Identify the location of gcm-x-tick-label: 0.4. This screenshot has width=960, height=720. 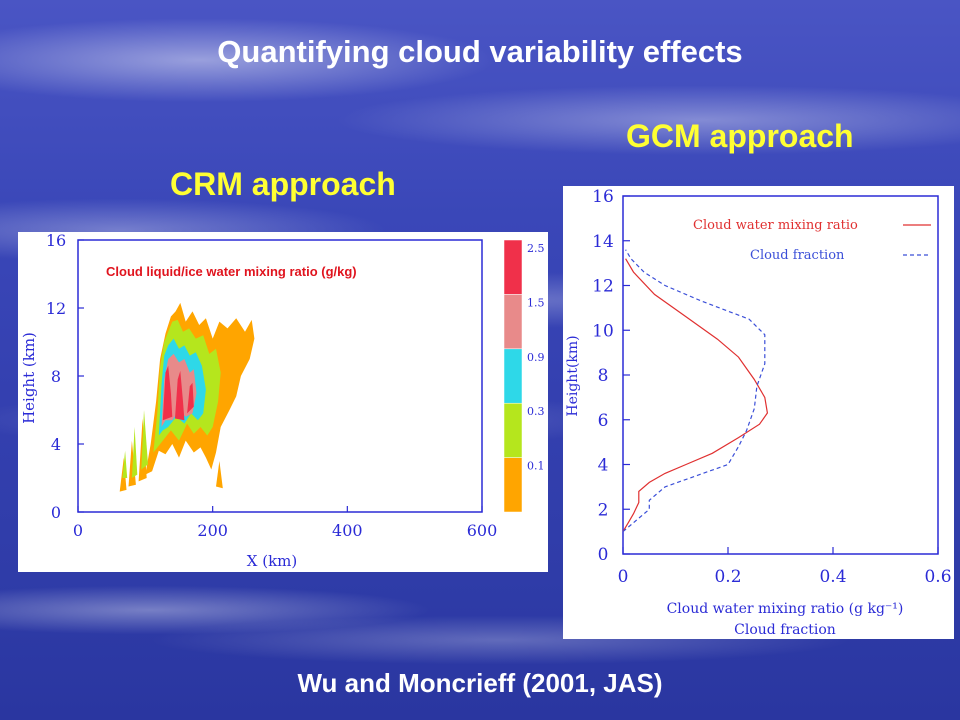
(832, 577).